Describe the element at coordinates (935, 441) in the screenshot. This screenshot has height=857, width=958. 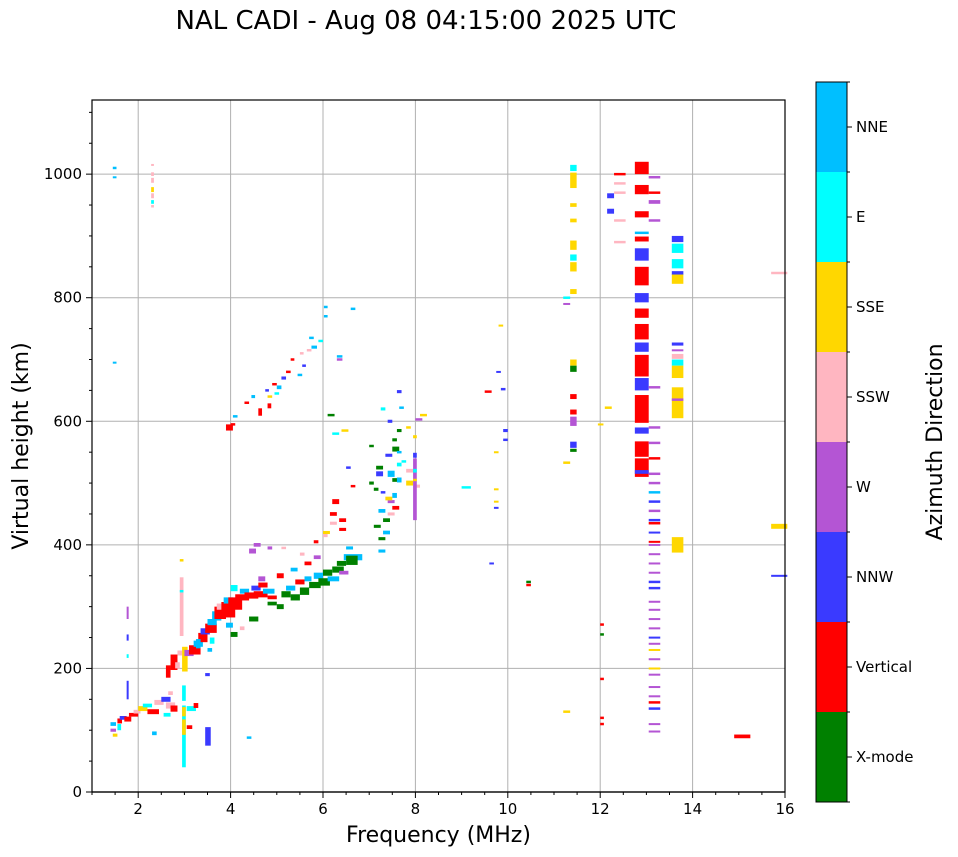
I see `colorbar-label: Azimuth Direction` at that location.